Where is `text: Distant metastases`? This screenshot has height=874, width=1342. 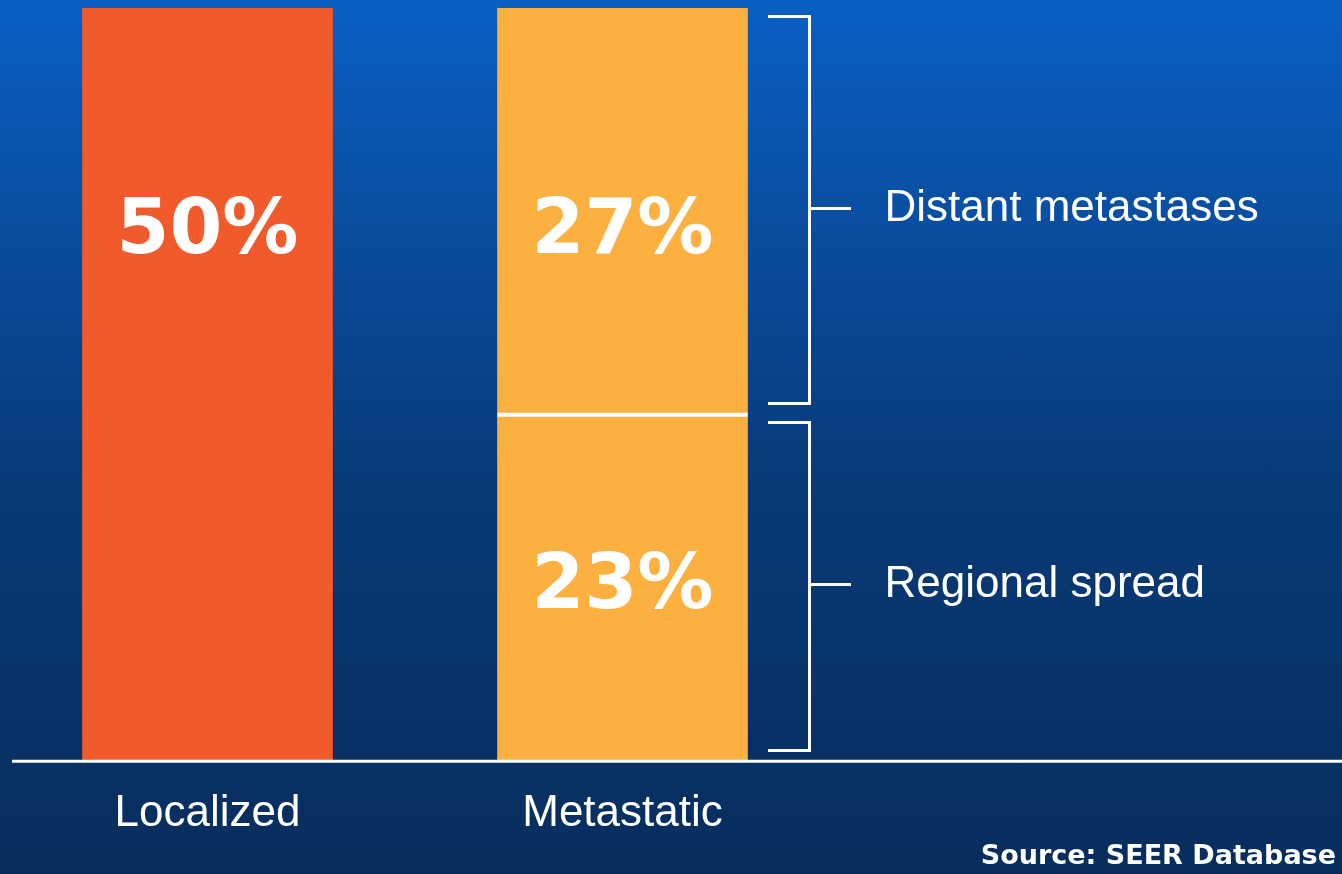 text: Distant metastases is located at coordinates (1071, 205).